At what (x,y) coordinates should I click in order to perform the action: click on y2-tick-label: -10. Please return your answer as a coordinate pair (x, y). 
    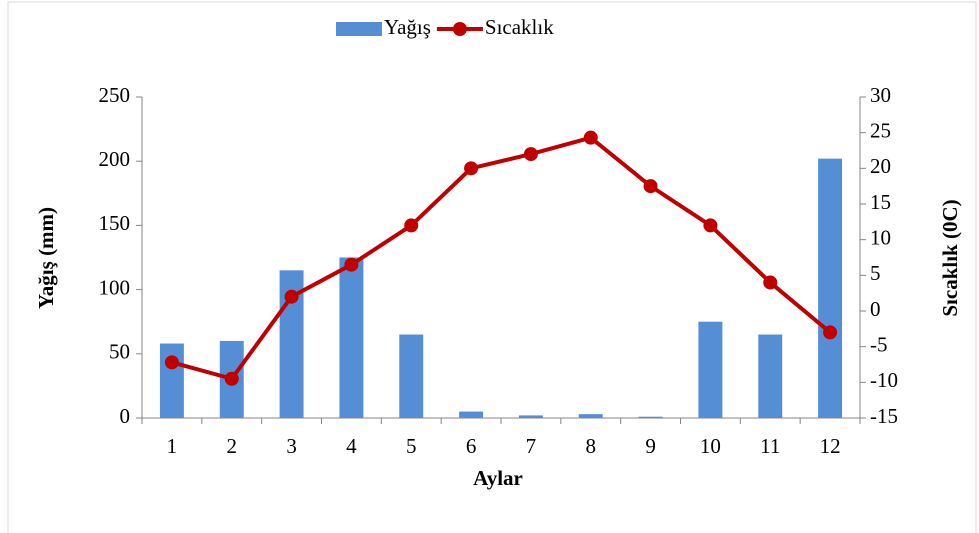
    Looking at the image, I should click on (884, 380).